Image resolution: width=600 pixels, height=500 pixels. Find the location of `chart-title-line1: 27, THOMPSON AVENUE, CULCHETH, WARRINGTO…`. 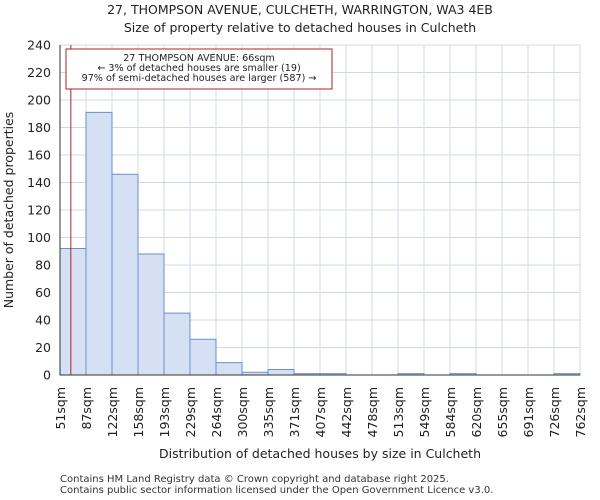

chart-title-line1: 27, THOMPSON AVENUE, CULCHETH, WARRINGTO… is located at coordinates (300, 9).